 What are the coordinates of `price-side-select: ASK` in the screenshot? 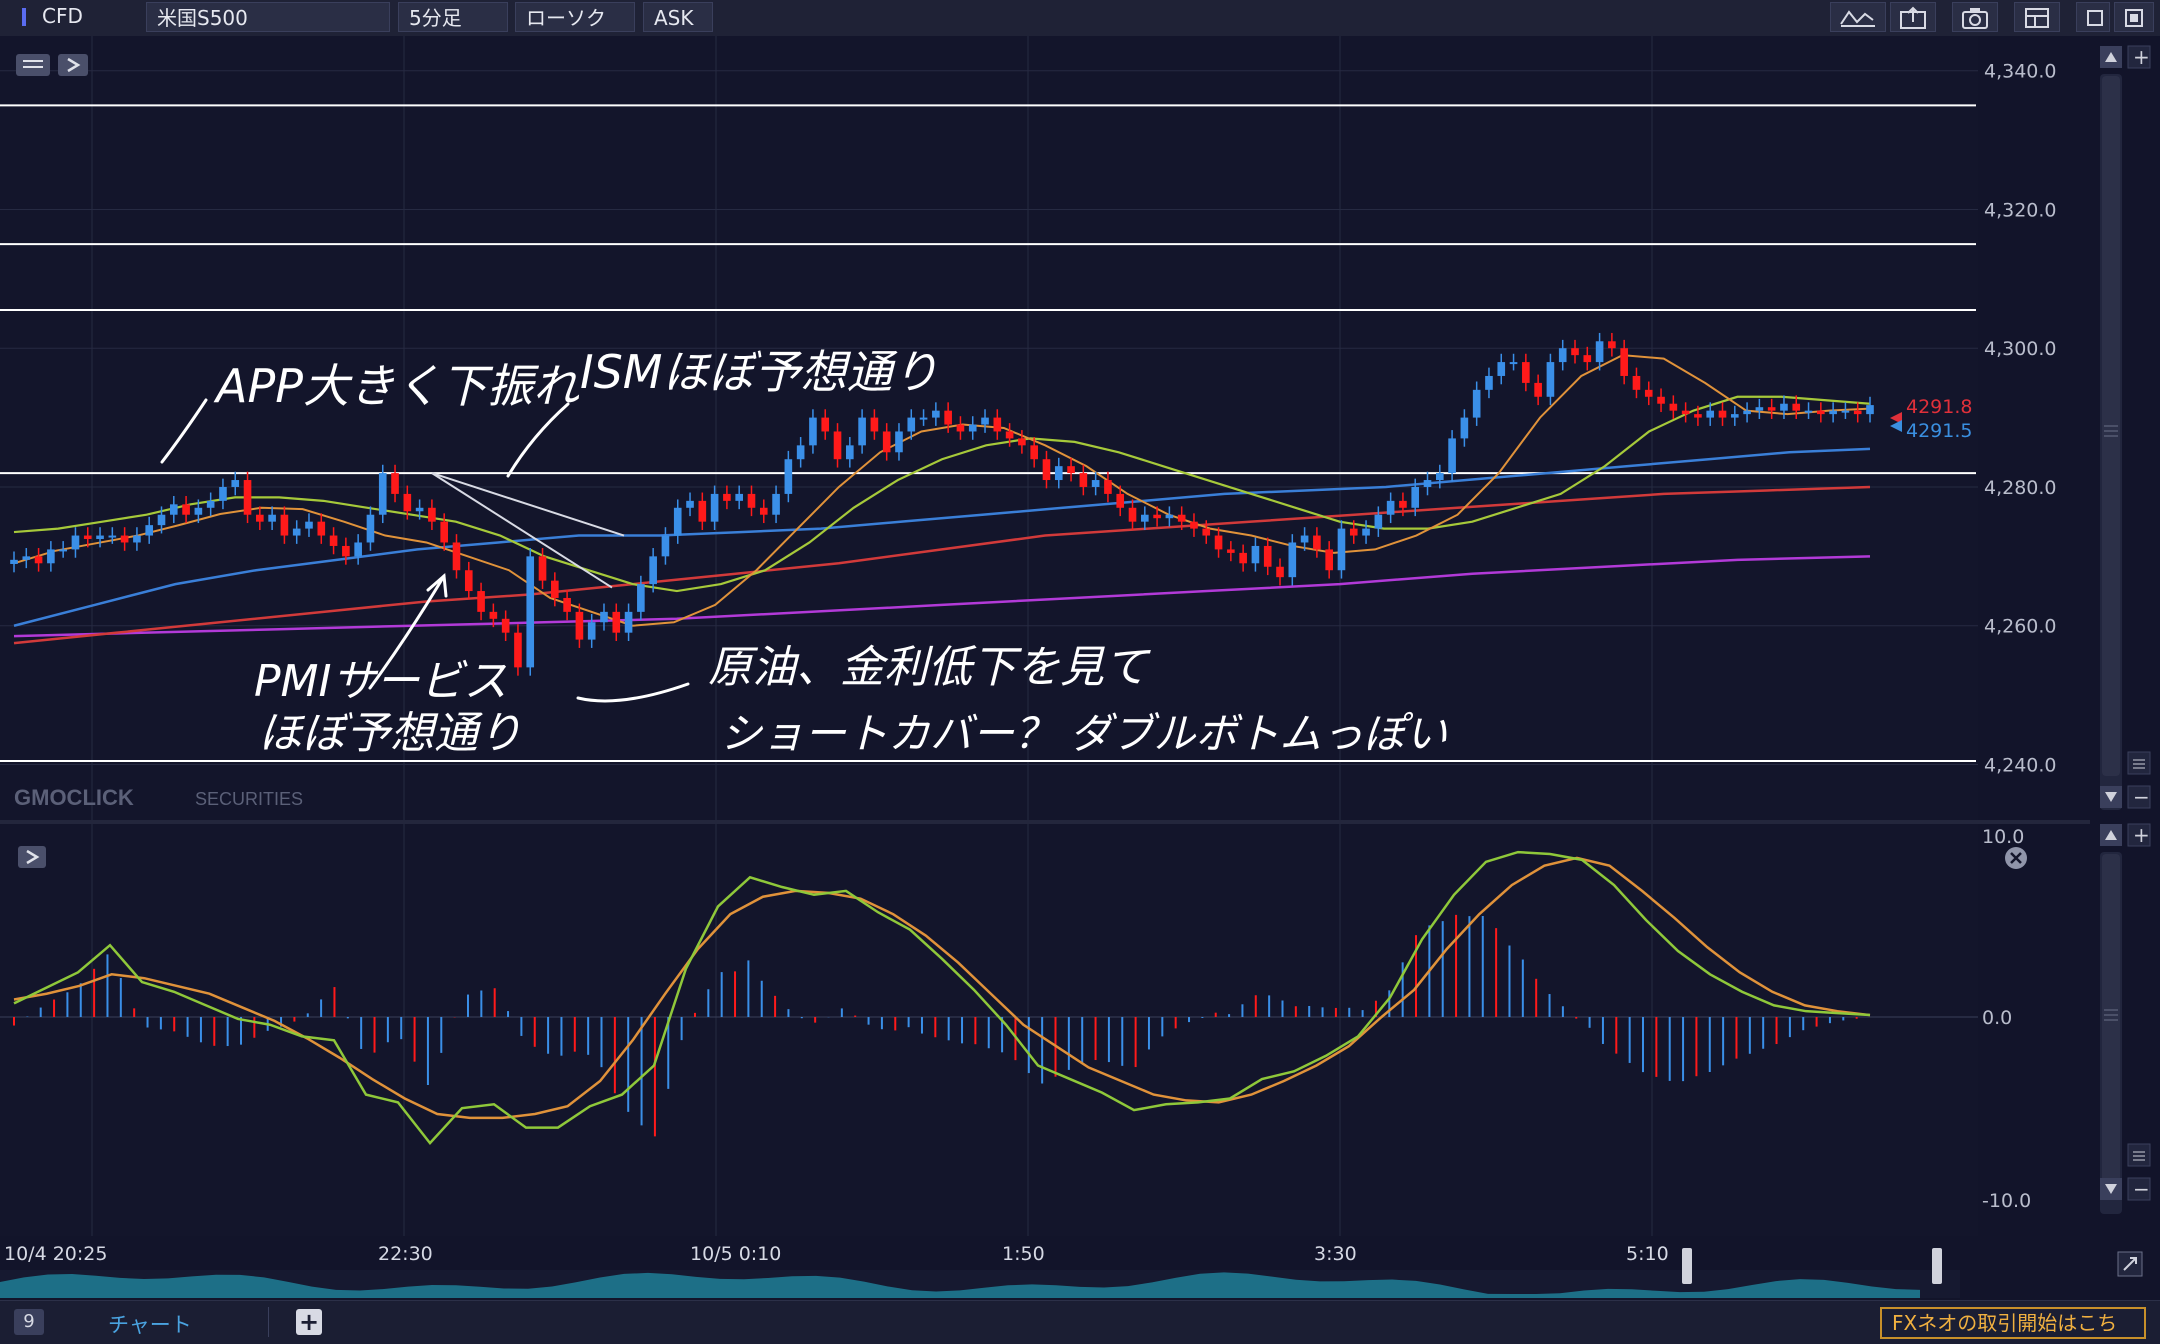 It's located at (678, 17).